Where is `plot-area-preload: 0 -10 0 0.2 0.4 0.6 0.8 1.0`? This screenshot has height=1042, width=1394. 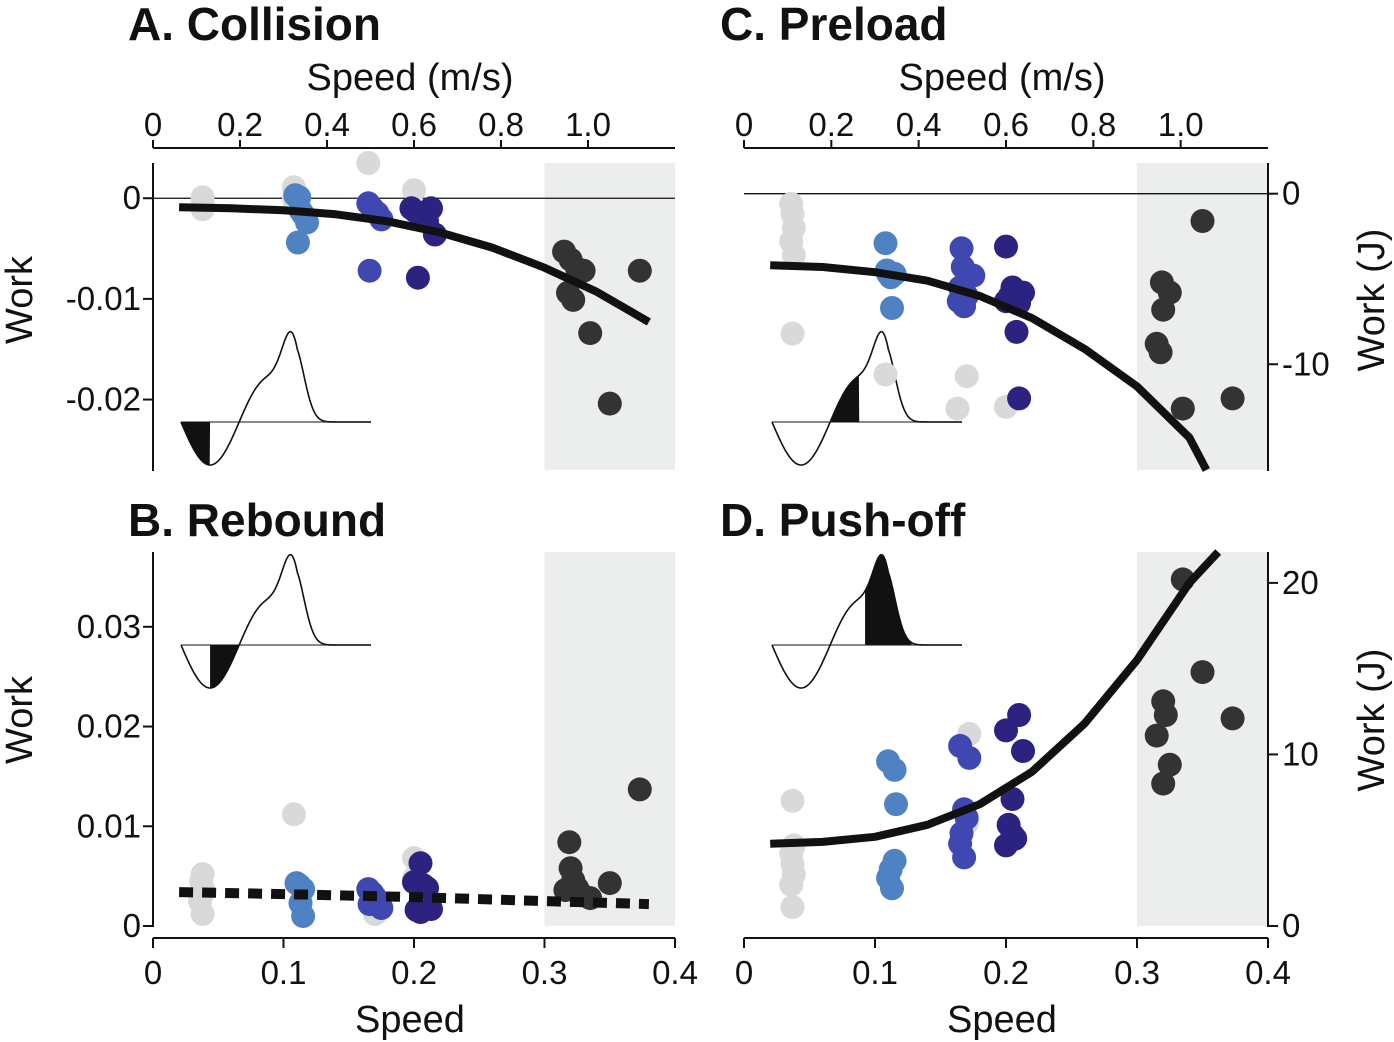
plot-area-preload: 0 -10 0 0.2 0.4 0.6 0.8 1.0 is located at coordinates (1032, 289).